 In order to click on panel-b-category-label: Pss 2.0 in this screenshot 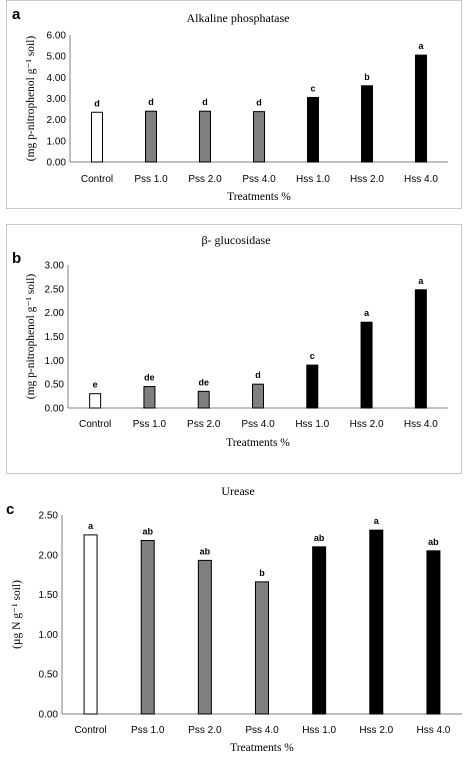, I will do `click(204, 424)`.